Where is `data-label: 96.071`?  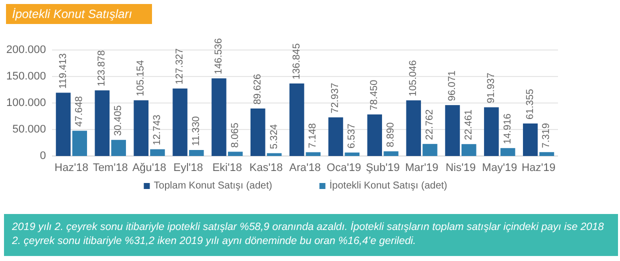 data-label: 96.071 is located at coordinates (452, 86).